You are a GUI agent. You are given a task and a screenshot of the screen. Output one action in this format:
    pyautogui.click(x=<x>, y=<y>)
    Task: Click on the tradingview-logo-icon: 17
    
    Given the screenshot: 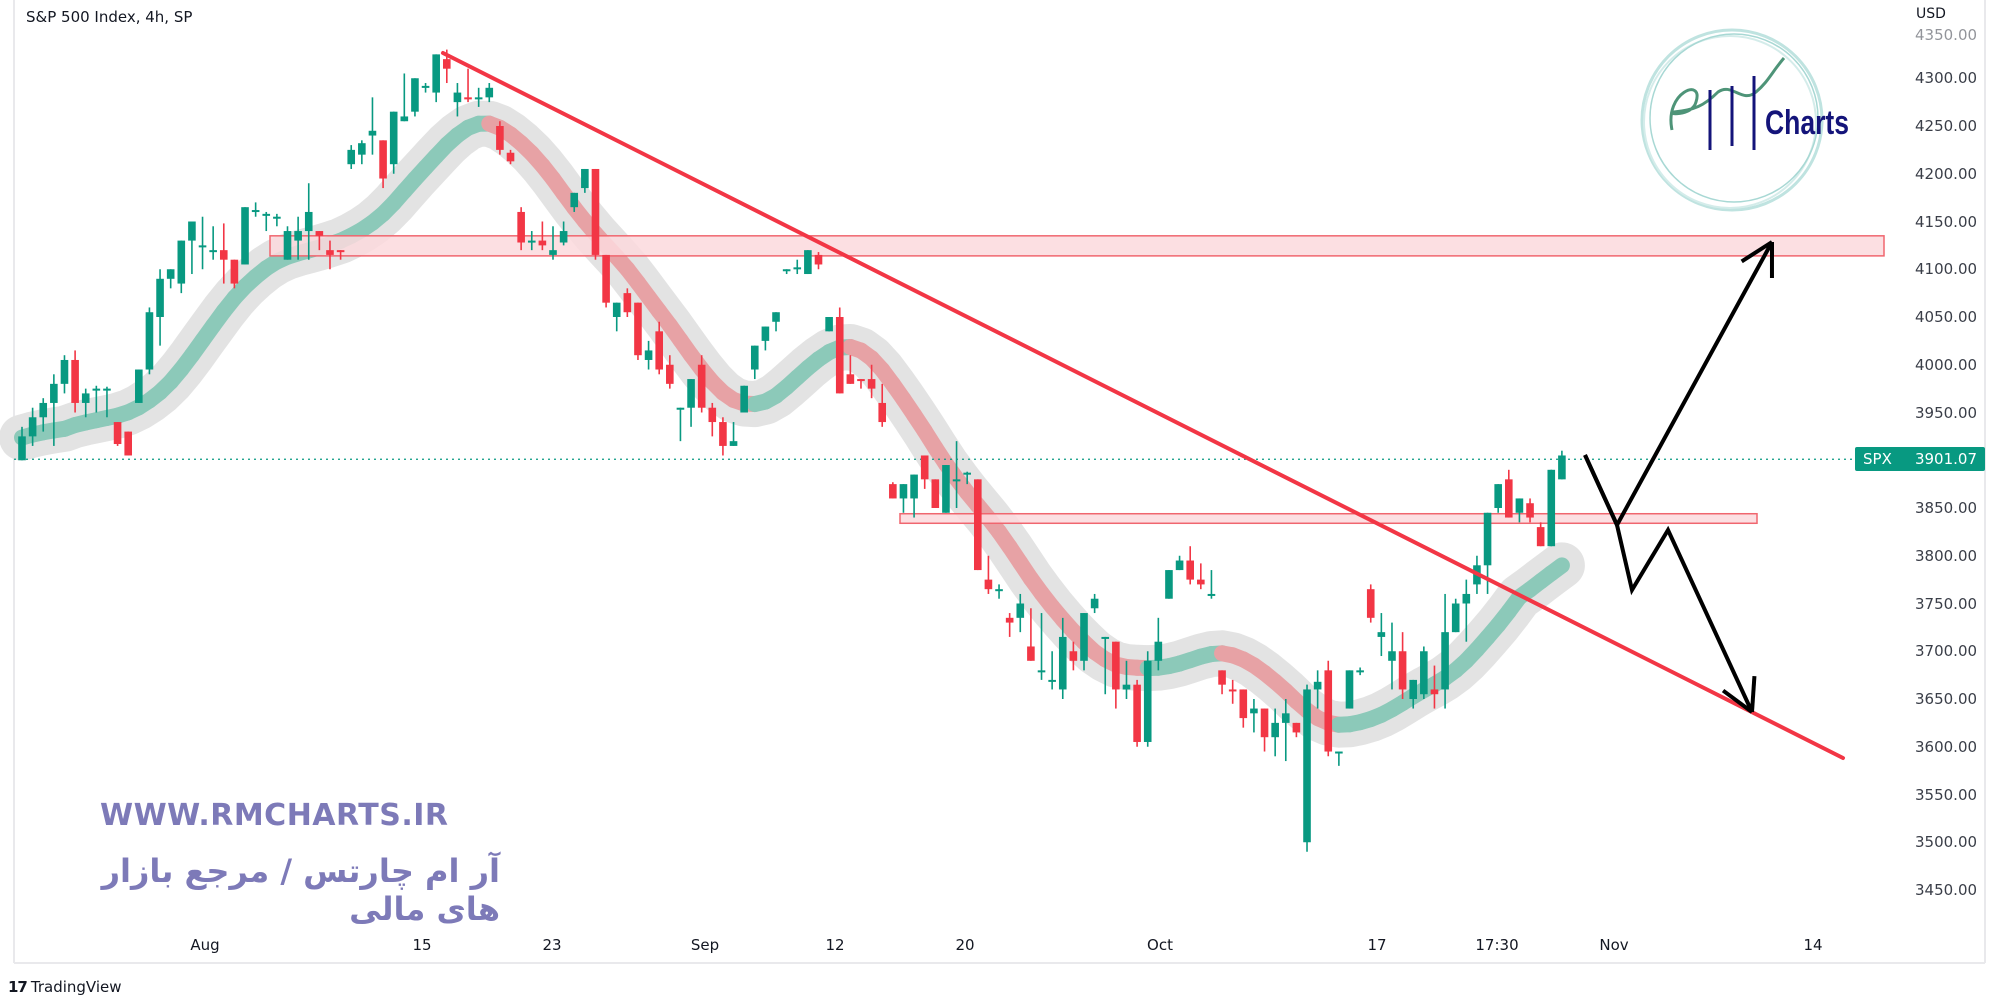 What is the action you would take?
    pyautogui.click(x=18, y=987)
    